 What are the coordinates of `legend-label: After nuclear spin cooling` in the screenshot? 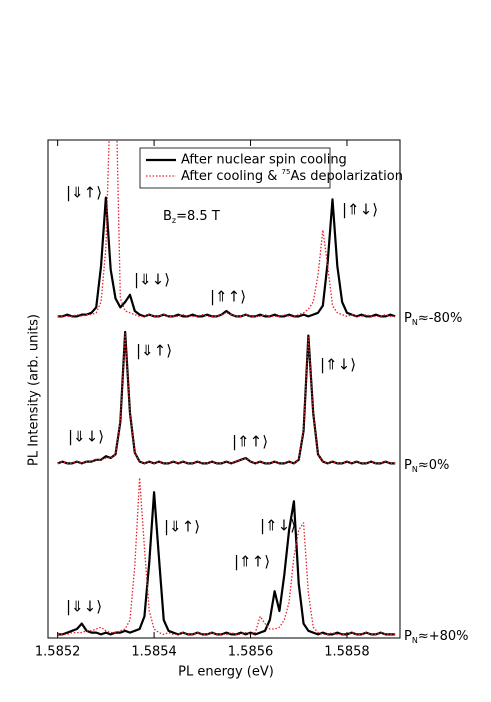 It's located at (264, 160).